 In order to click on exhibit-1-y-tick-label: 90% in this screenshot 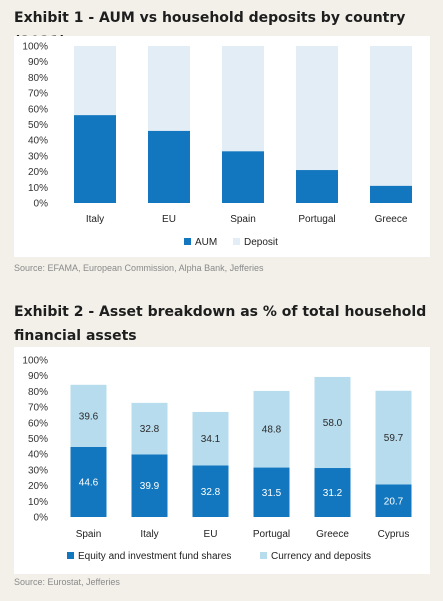, I will do `click(38, 62)`.